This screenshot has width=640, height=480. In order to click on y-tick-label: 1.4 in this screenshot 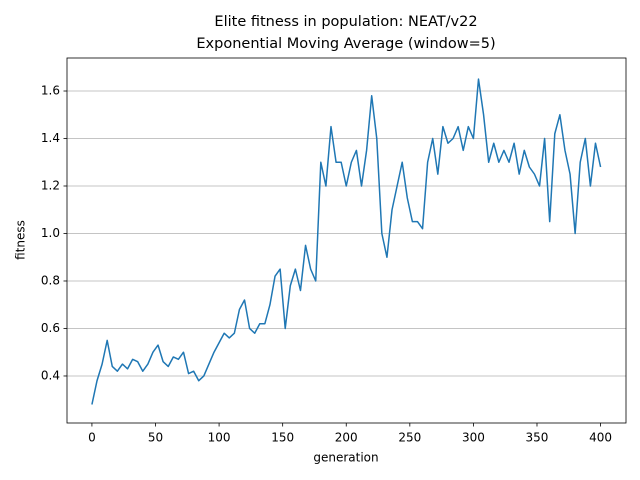, I will do `click(50, 138)`.